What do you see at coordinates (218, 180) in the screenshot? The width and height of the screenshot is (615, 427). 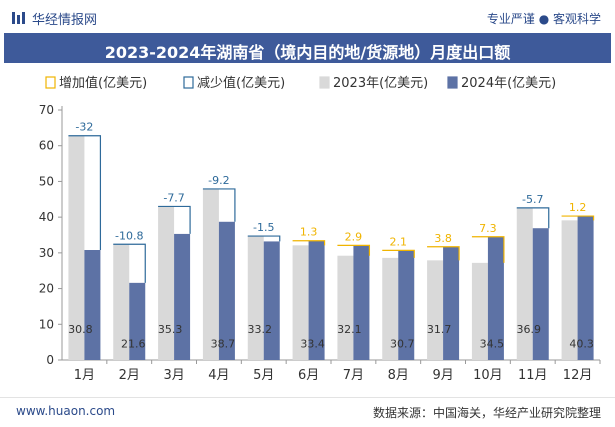 I see `change-label: -9.2` at bounding box center [218, 180].